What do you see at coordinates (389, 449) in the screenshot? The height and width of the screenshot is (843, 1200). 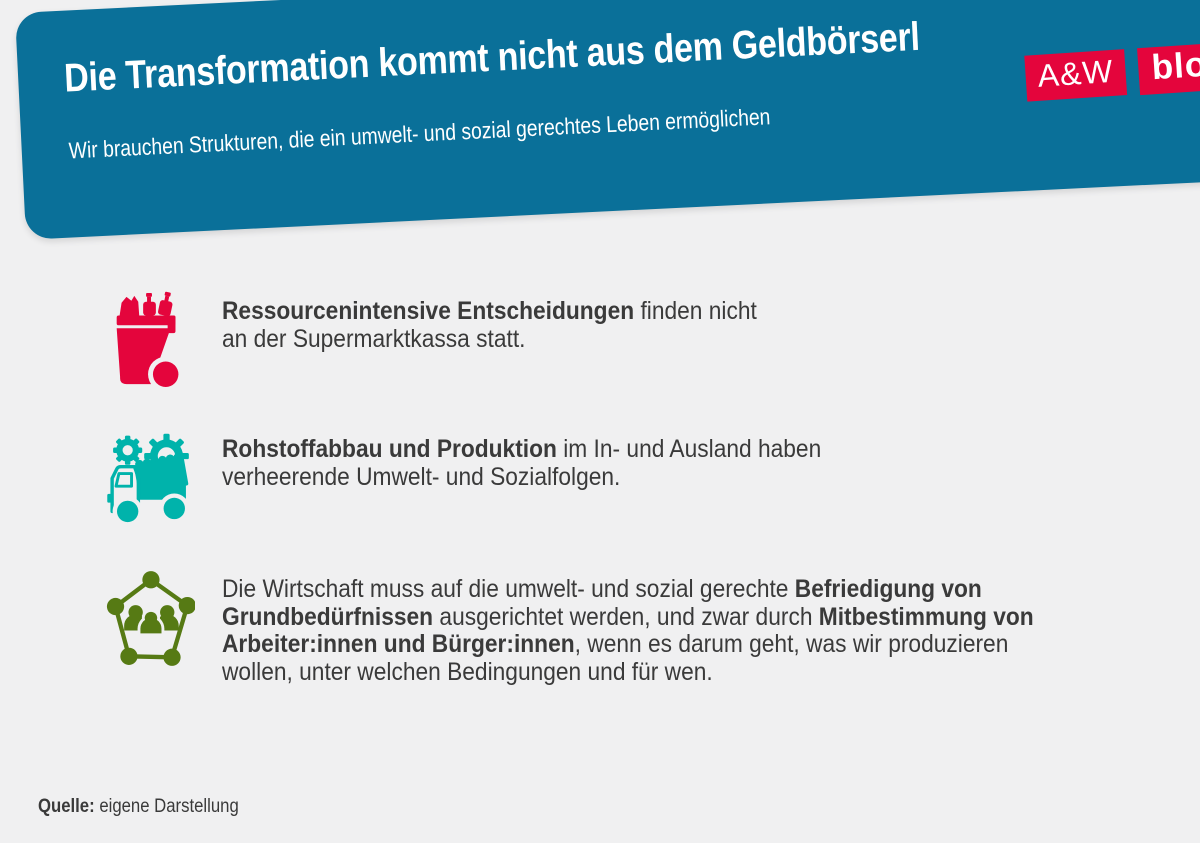 I see `text-bold: Rohstoffabbau und Produktion` at bounding box center [389, 449].